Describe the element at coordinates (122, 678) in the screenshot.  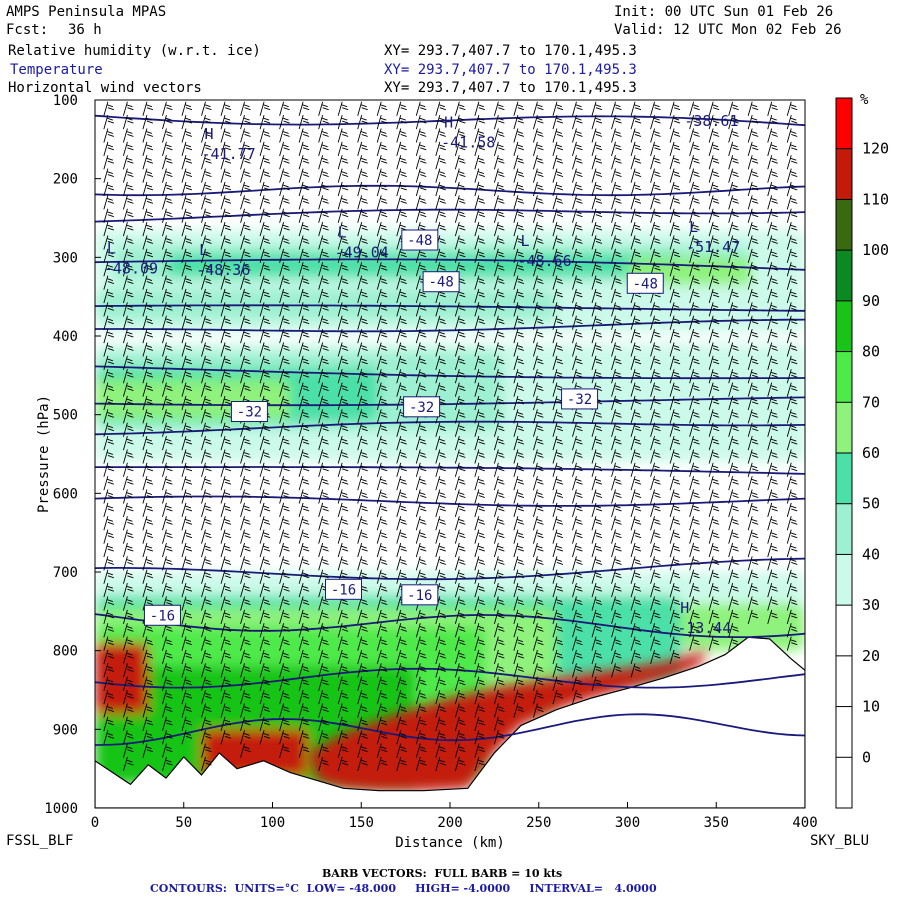
I see `rh-patch-red-left` at that location.